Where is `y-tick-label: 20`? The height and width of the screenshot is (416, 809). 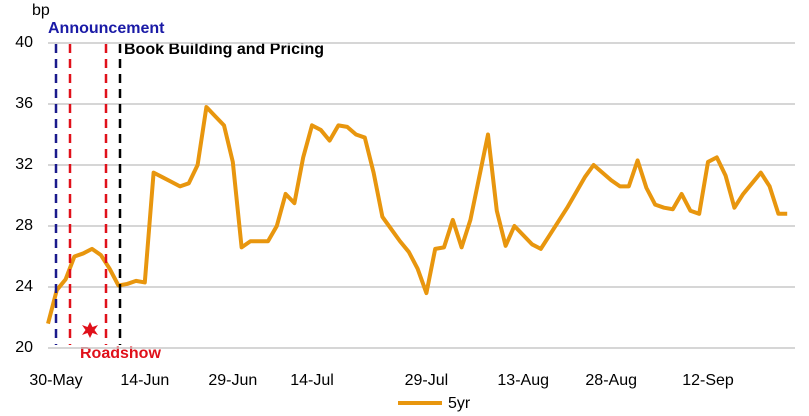
y-tick-label: 20 is located at coordinates (24, 347).